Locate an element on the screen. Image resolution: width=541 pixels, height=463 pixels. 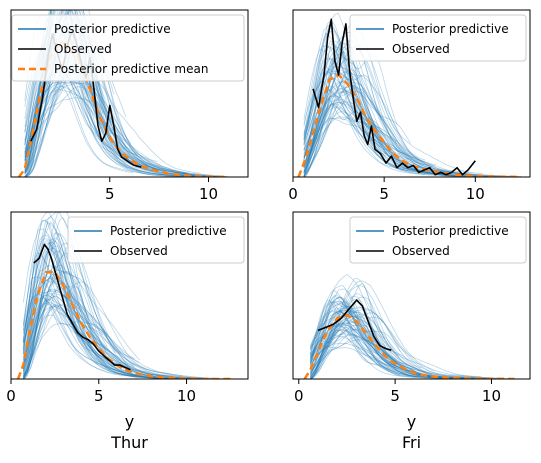
panel-title: Thur is located at coordinates (129, 442).